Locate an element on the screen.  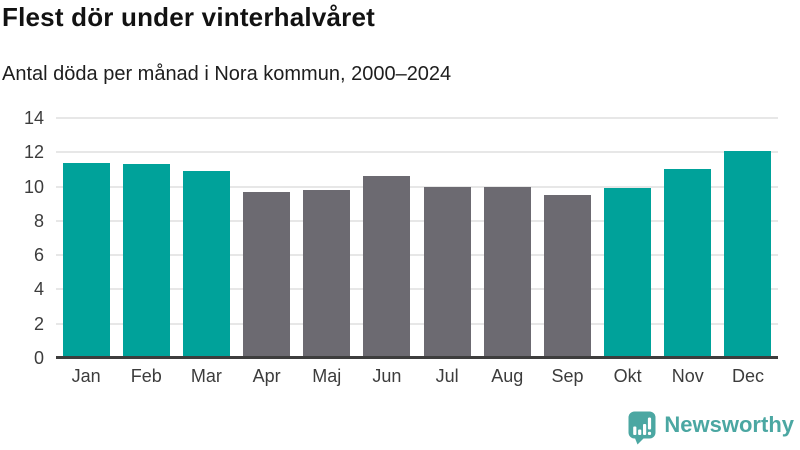
bar-slot-jun is located at coordinates (387, 238).